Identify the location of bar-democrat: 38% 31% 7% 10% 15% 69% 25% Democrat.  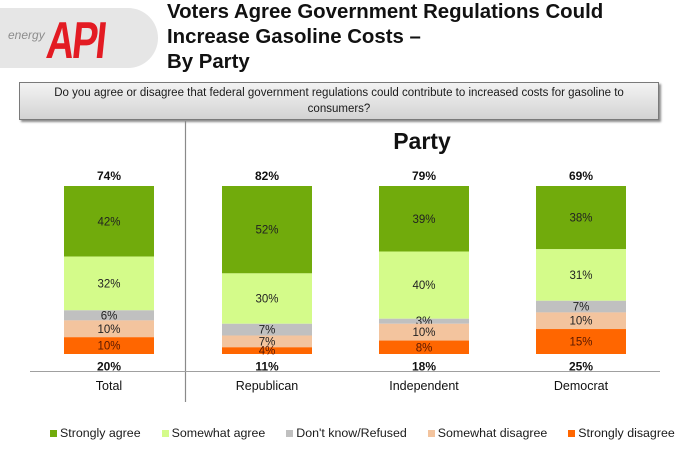
(581, 281).